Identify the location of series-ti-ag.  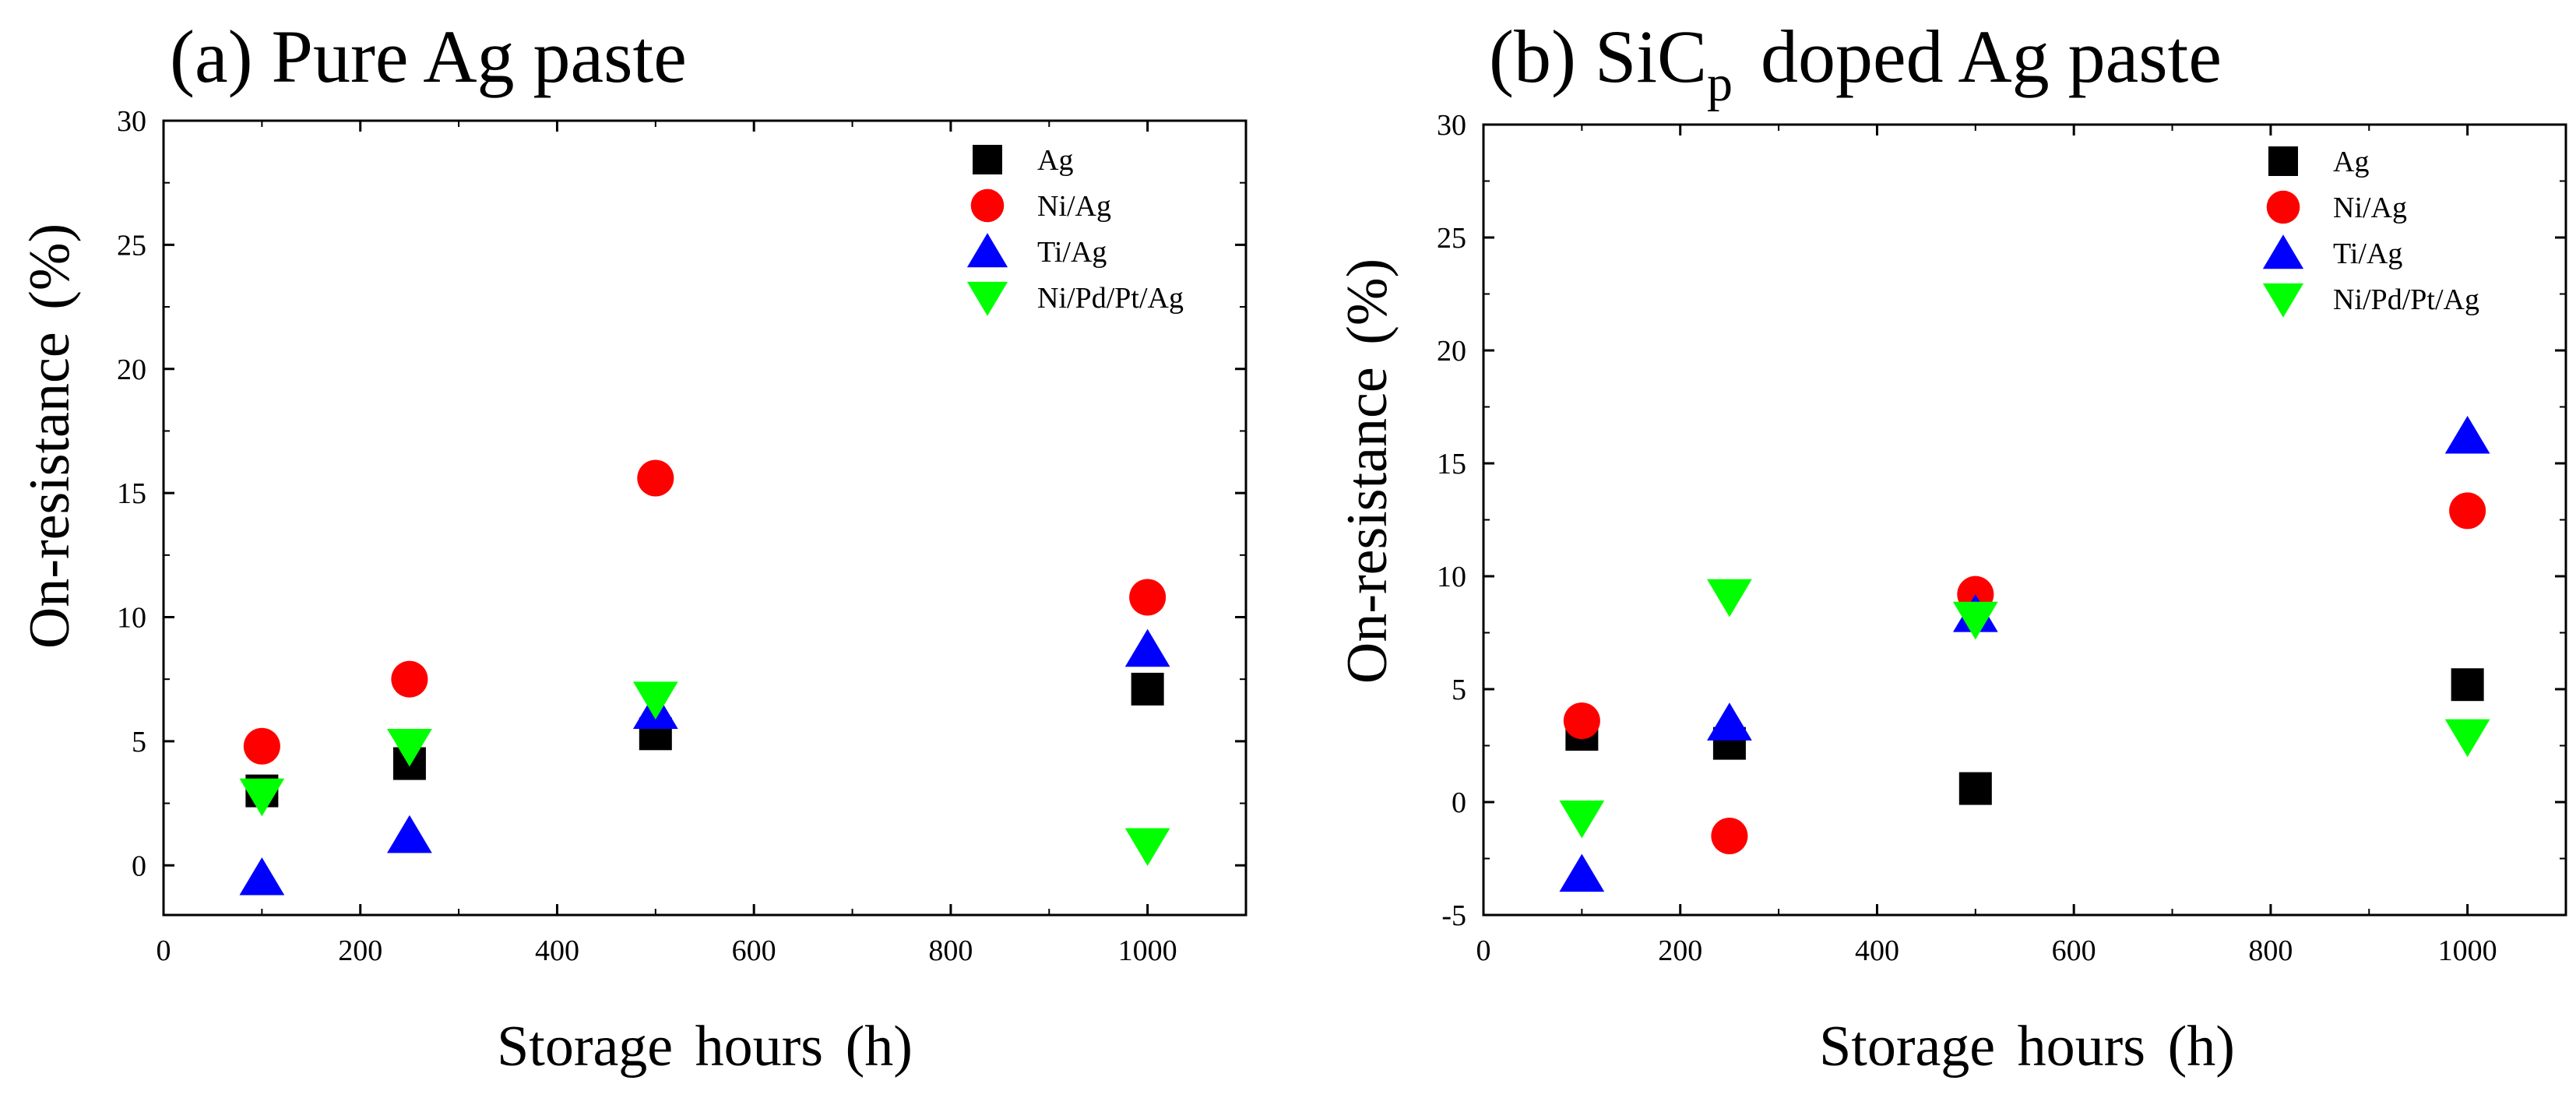
(704, 762).